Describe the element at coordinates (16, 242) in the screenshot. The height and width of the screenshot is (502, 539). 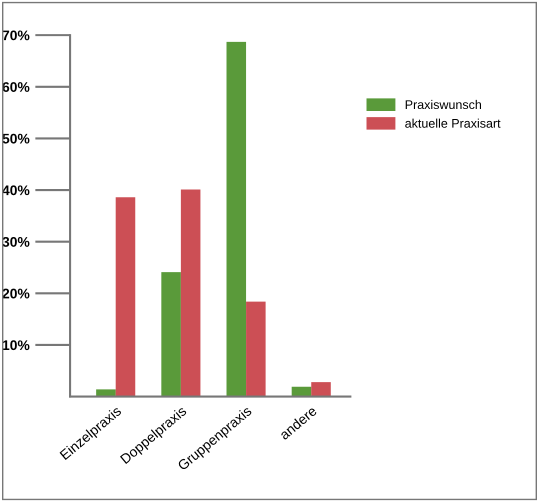
I see `y-tick-label: 30%` at that location.